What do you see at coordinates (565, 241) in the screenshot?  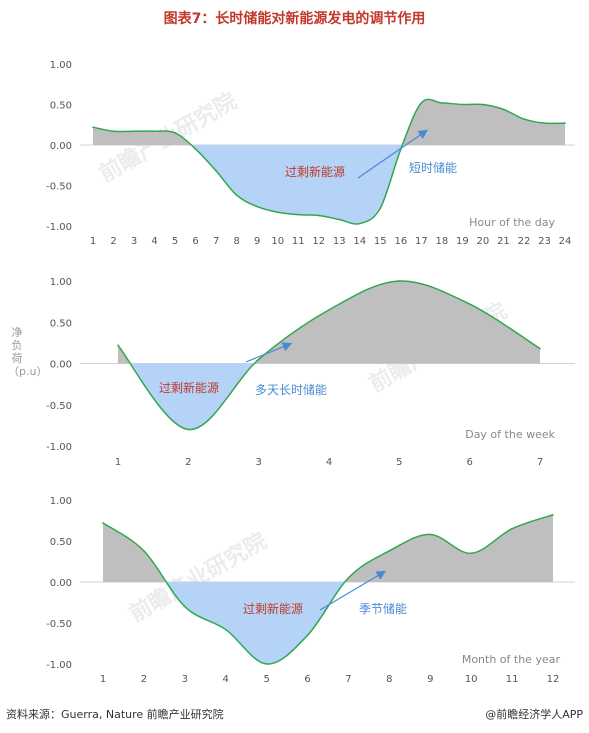 I see `x-tick-label: 24` at bounding box center [565, 241].